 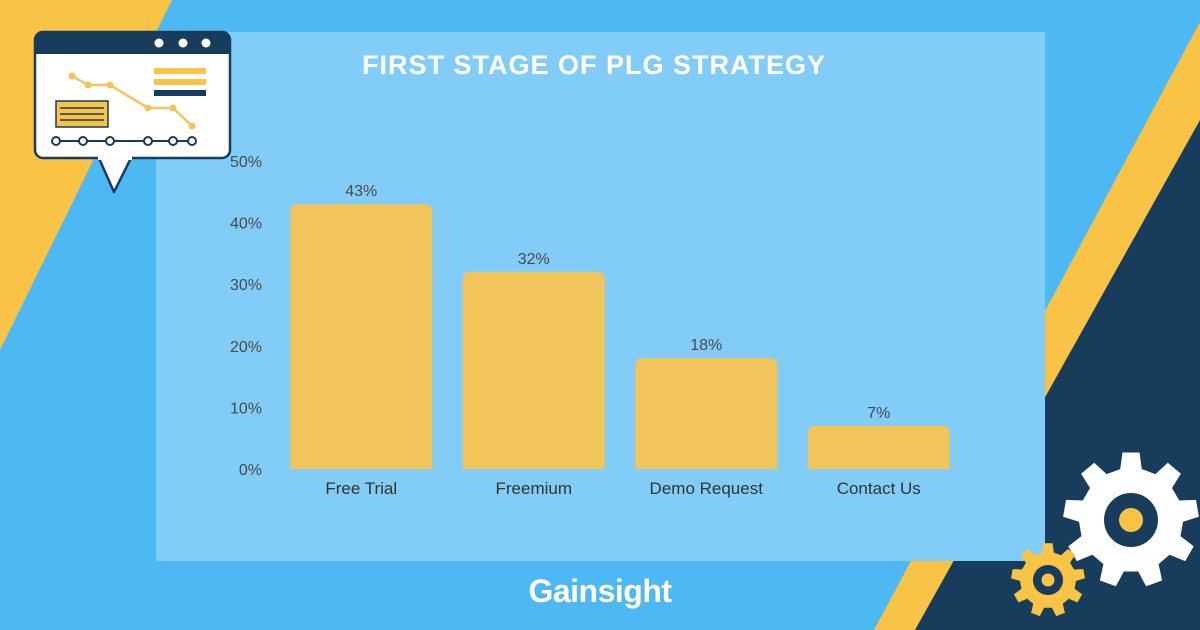 What do you see at coordinates (600, 591) in the screenshot?
I see `gainsight-logo: Gainsight` at bounding box center [600, 591].